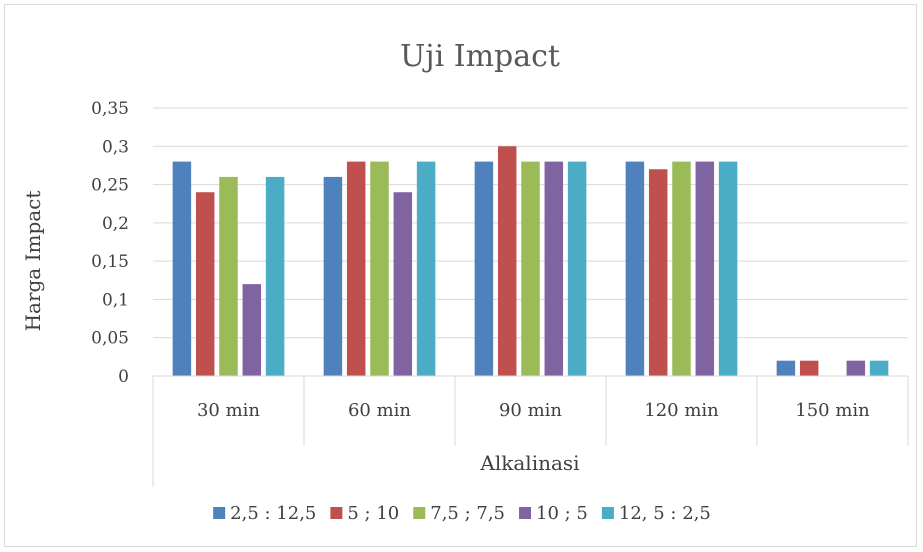 Image resolution: width=923 pixels, height=552 pixels. Describe the element at coordinates (379, 410) in the screenshot. I see `category-label: 60 min` at that location.